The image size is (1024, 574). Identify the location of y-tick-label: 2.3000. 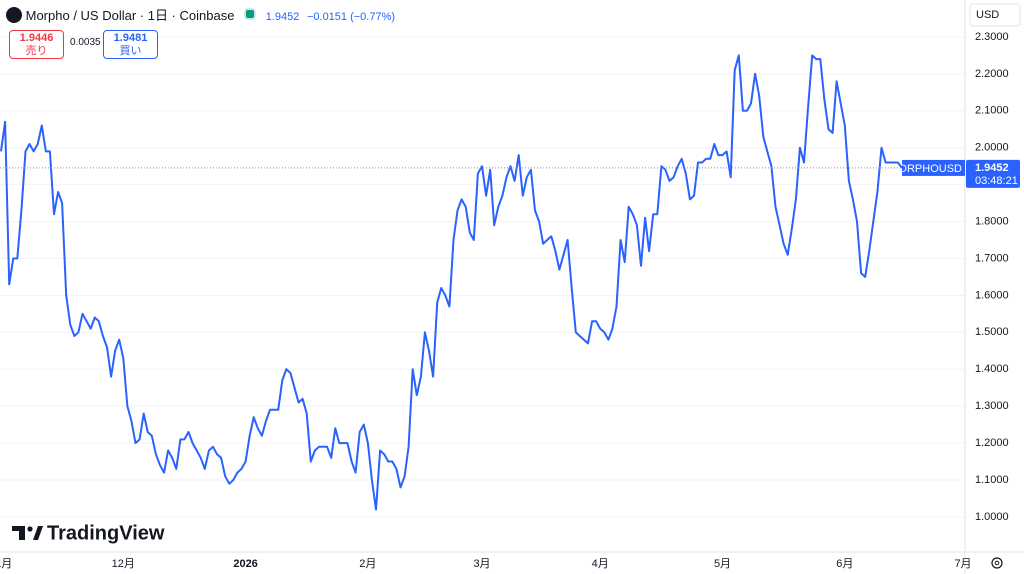
(992, 37).